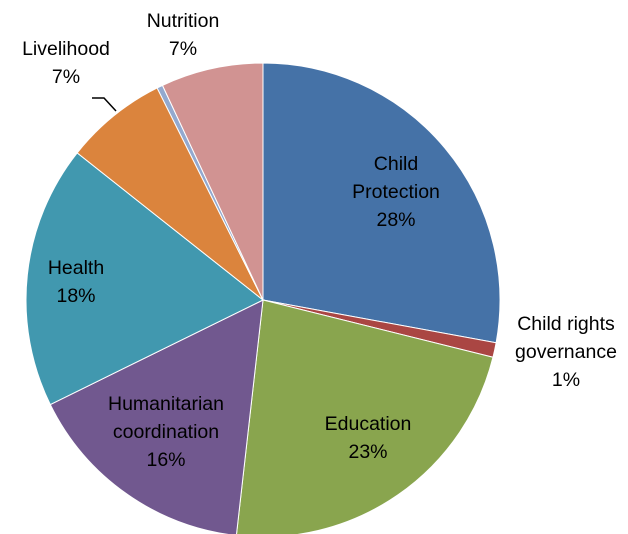 The width and height of the screenshot is (628, 534). What do you see at coordinates (396, 192) in the screenshot?
I see `slice-label-child-protection: Child Protection 28%` at bounding box center [396, 192].